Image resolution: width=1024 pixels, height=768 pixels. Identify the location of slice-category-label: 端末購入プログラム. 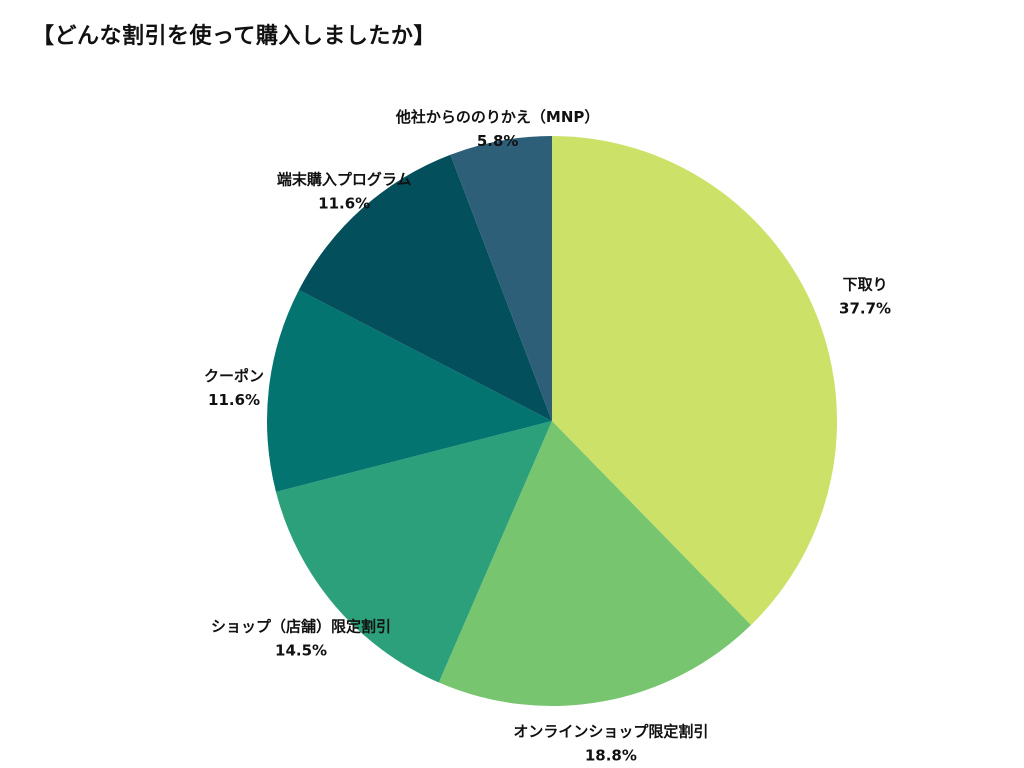
(344, 179).